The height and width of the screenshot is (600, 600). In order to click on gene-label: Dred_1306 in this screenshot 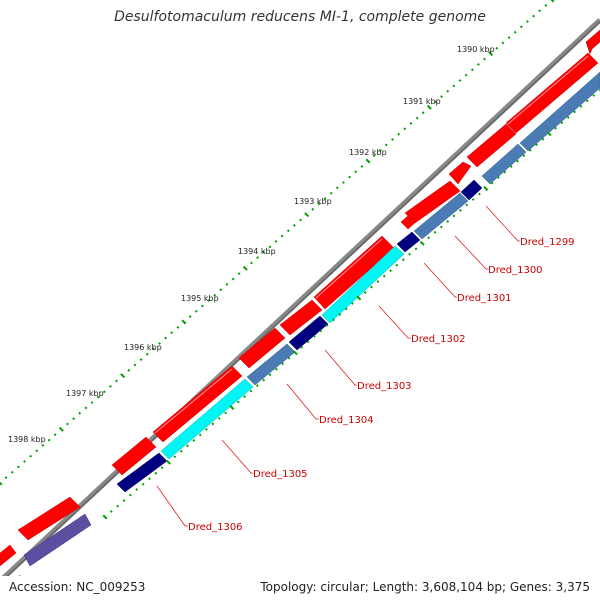, I will do `click(215, 527)`.